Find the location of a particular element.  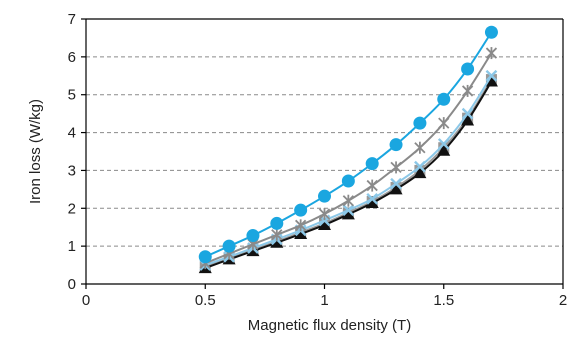

x-tick-label: 1 is located at coordinates (324, 300).